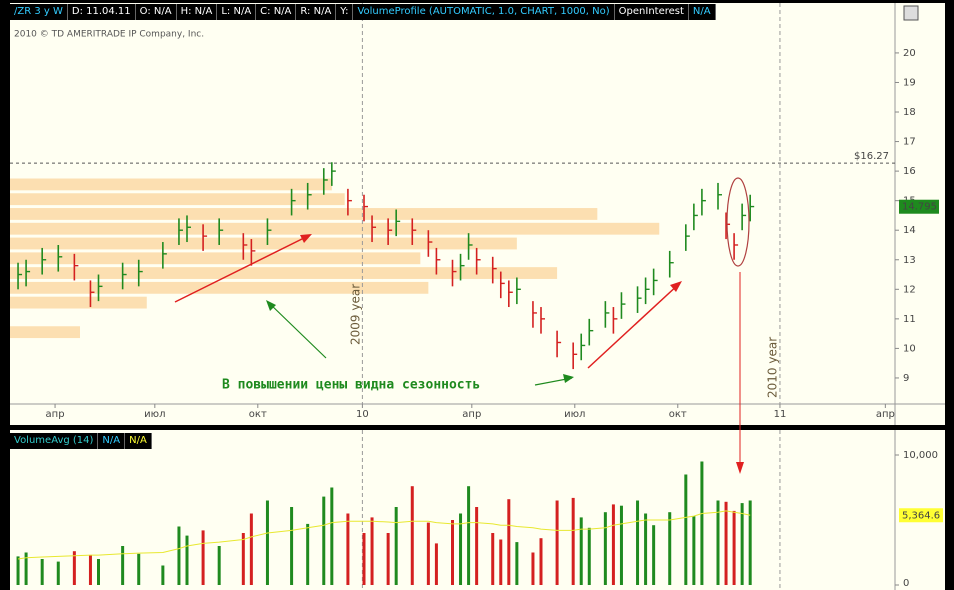  I want to click on y-tick-label: 20, so click(909, 53).